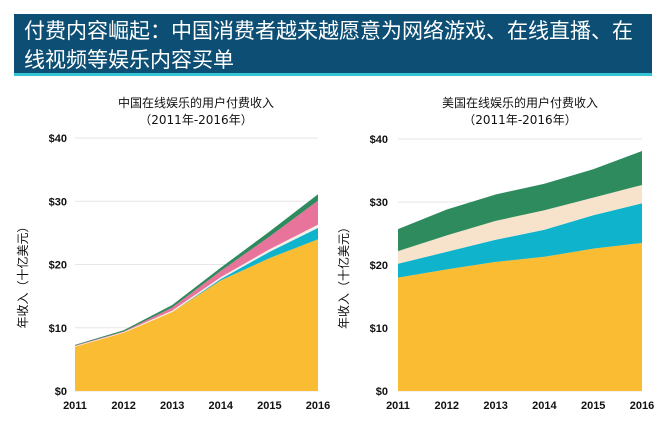 The image size is (668, 444). Describe the element at coordinates (520, 102) in the screenshot. I see `chart-title: 美国在线娱乐的用户付费收入` at that location.